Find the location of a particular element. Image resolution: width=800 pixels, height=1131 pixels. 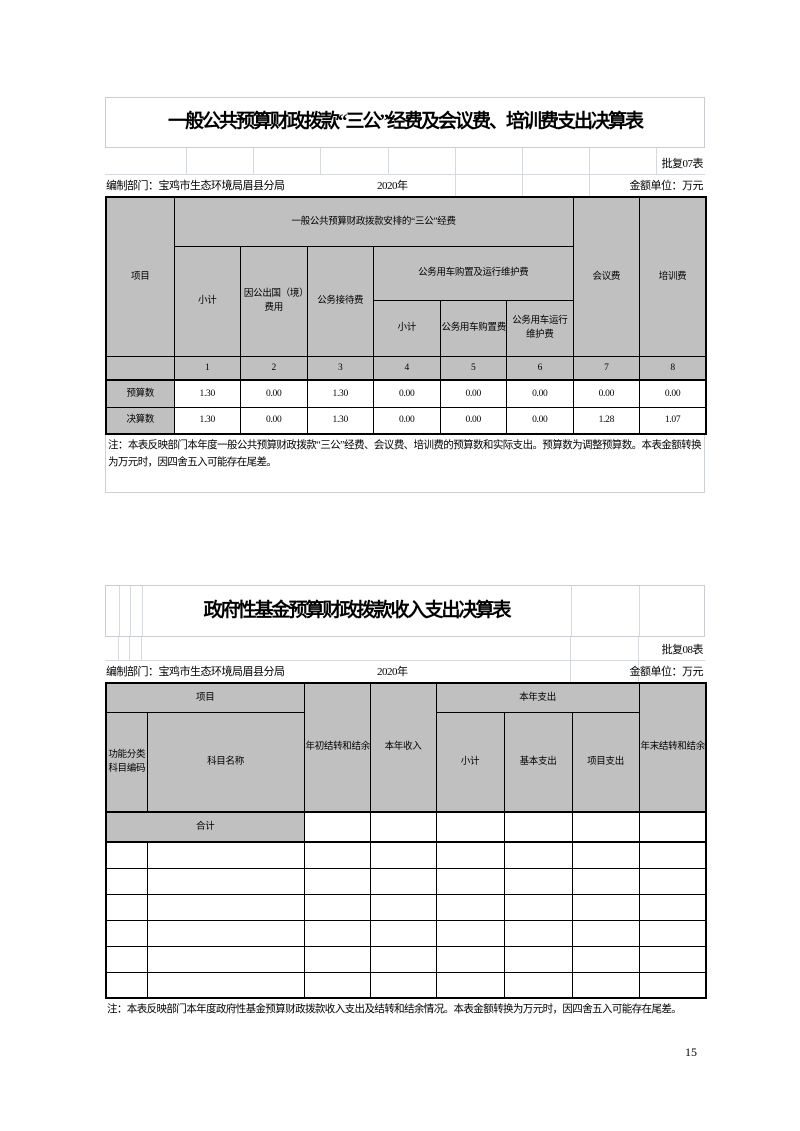

t1-colnum: 7 is located at coordinates (606, 368).